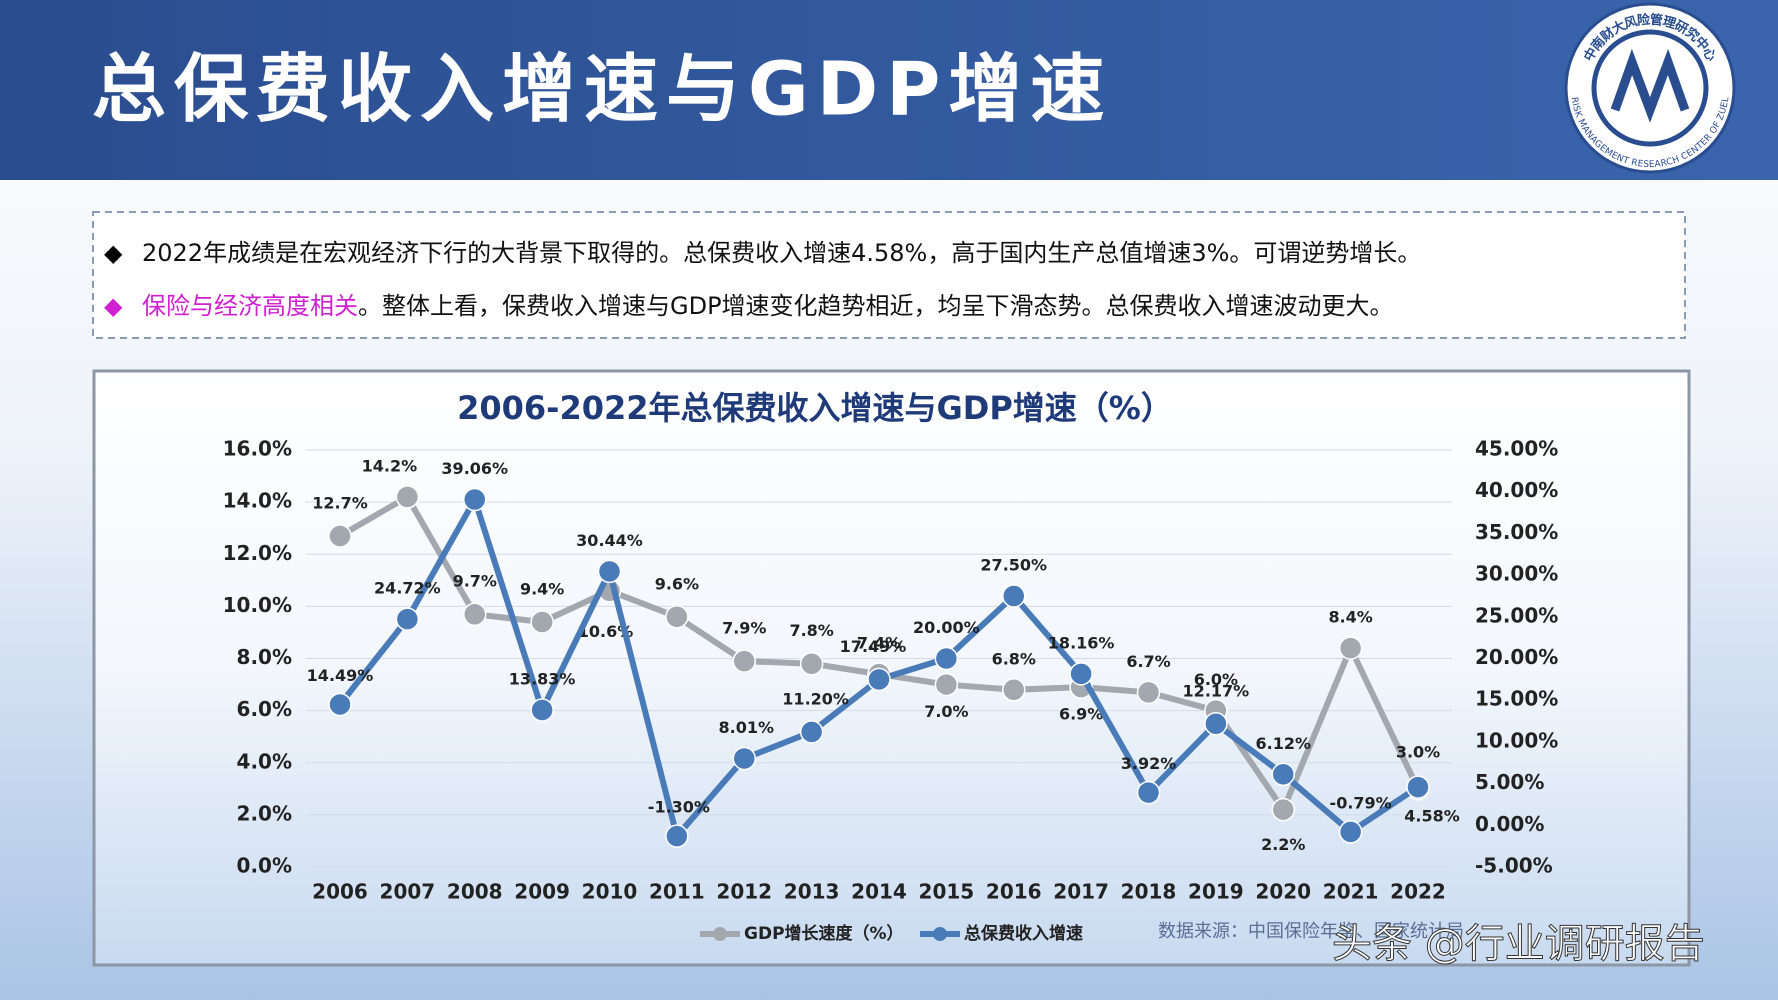  I want to click on data-label: 30.44%, so click(609, 540).